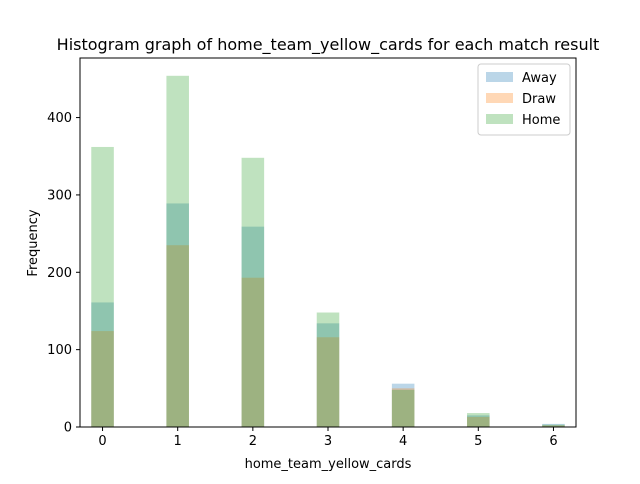 This screenshot has width=640, height=484. What do you see at coordinates (178, 441) in the screenshot?
I see `x-tick-label-1: 1` at bounding box center [178, 441].